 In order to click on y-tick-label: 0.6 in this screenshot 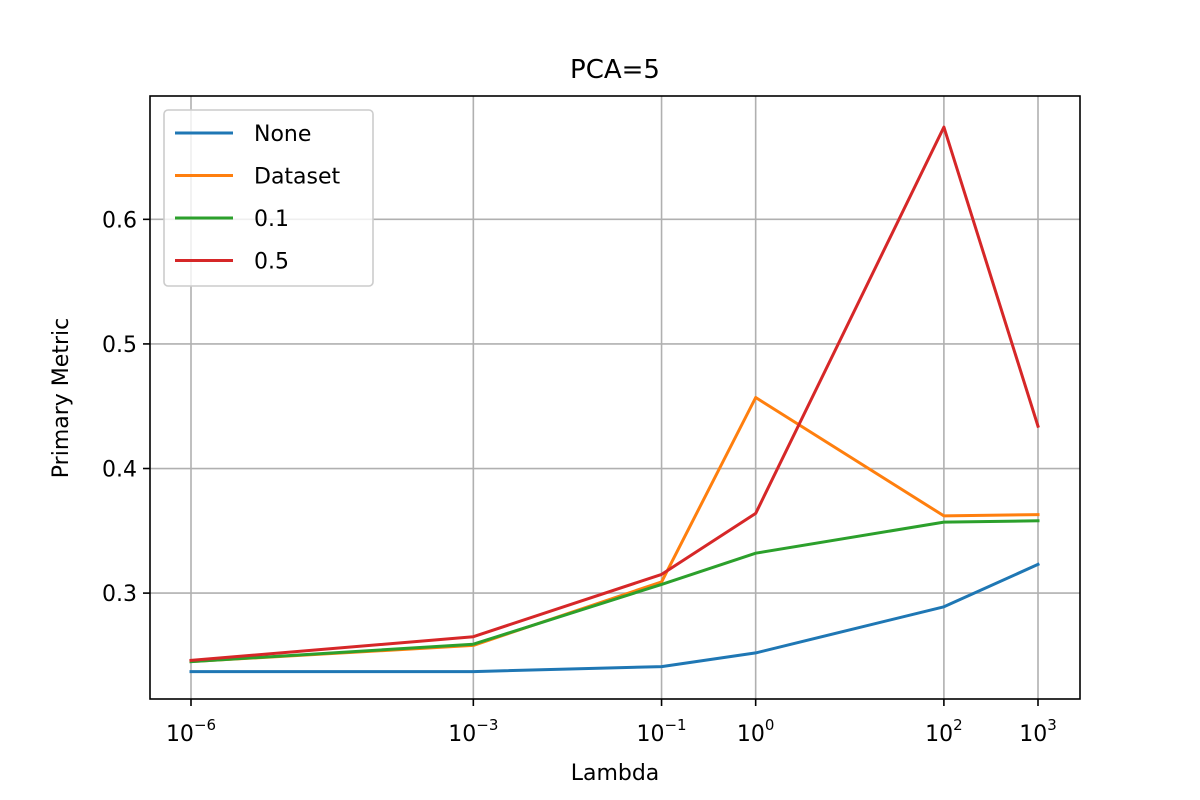, I will do `click(119, 220)`.